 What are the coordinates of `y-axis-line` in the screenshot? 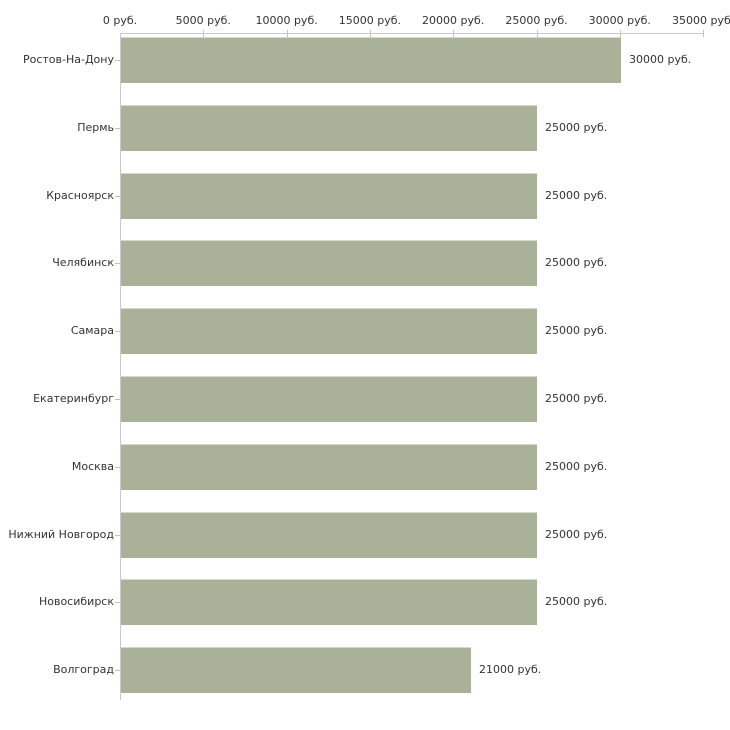 It's located at (120, 366).